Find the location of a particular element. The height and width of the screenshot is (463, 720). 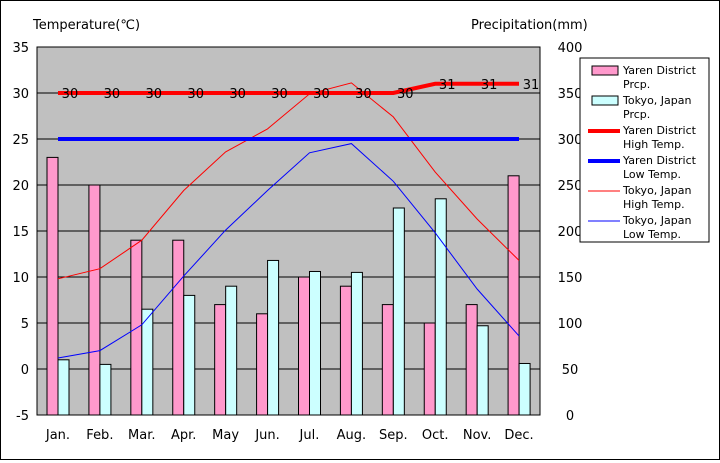

left-tick-label: 30 is located at coordinates (20, 94).